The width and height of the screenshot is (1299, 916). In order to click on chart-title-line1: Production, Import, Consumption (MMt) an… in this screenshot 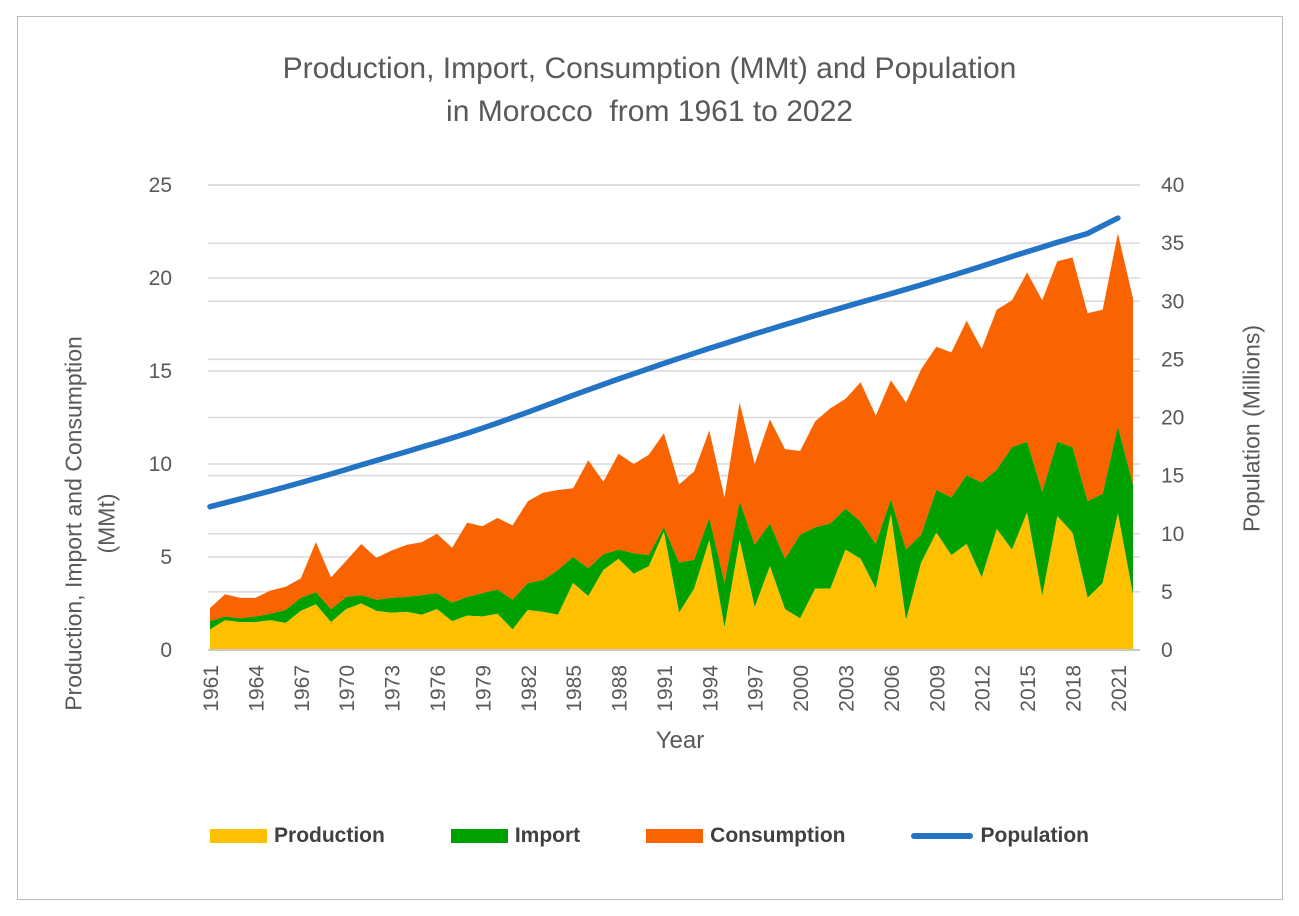, I will do `click(649, 68)`.